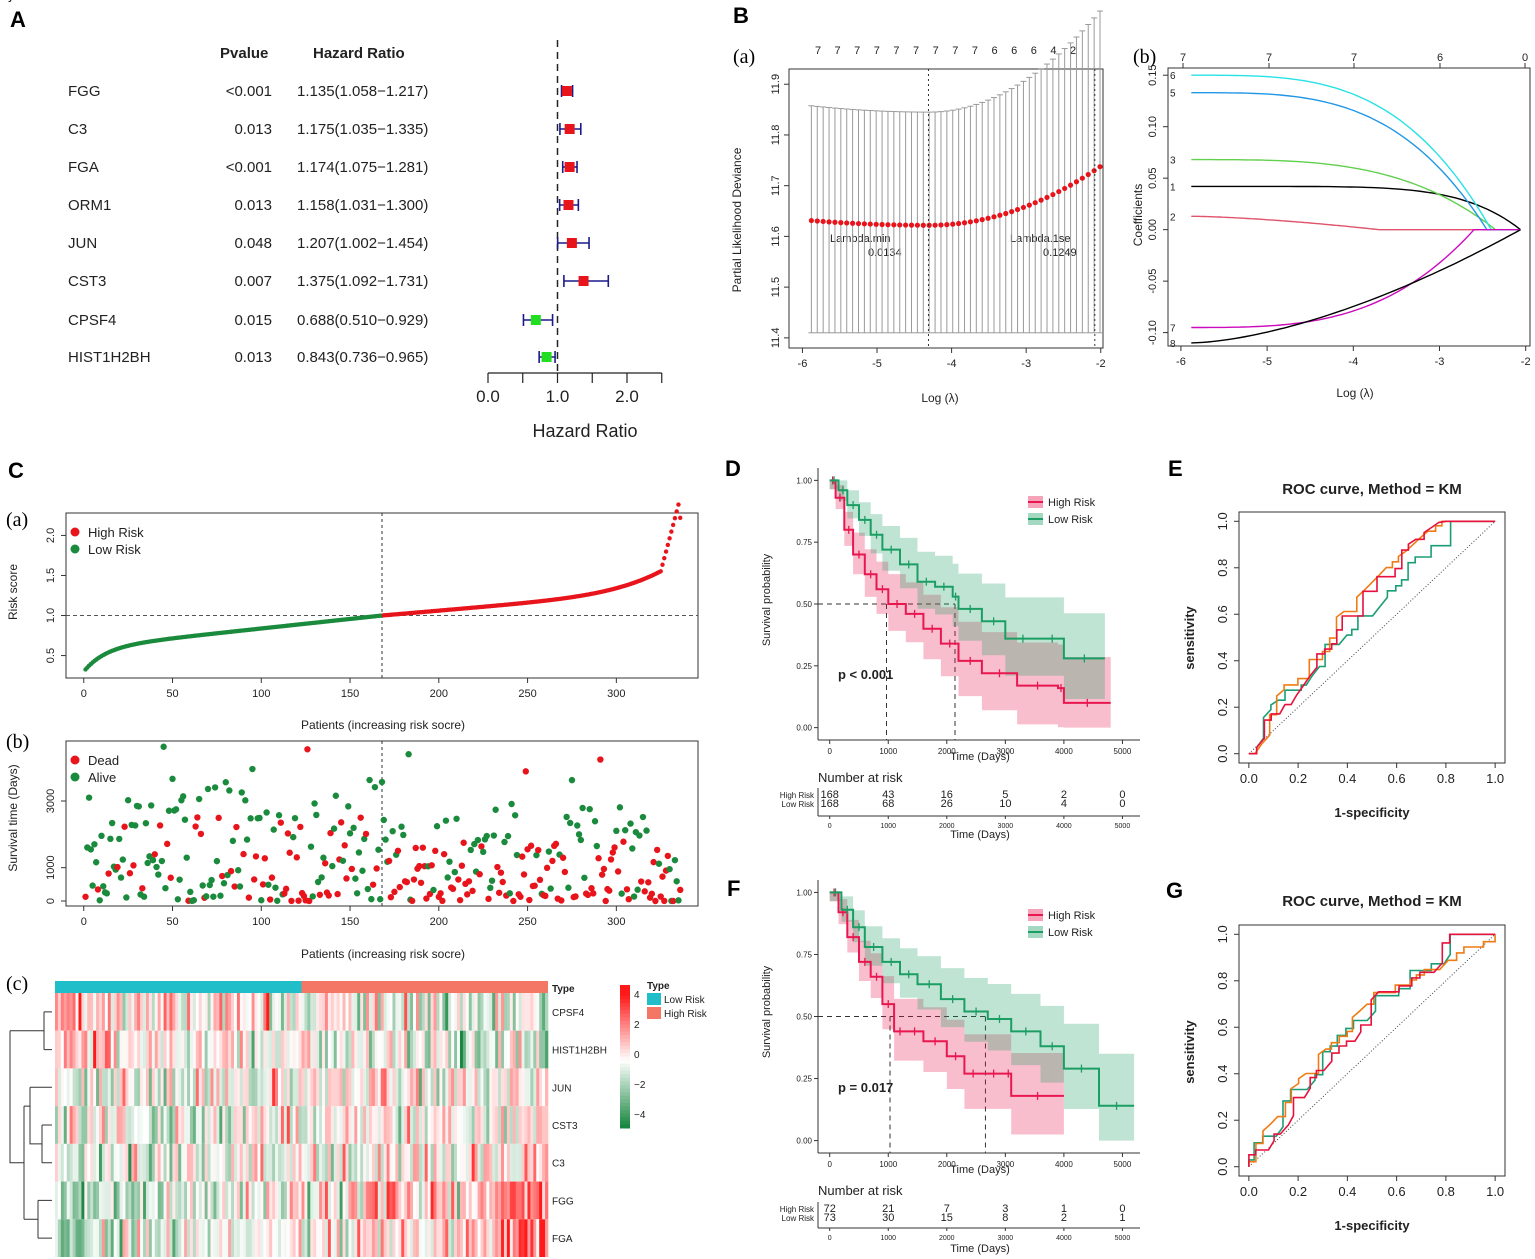  I want to click on y-tick-label: 0.6, so click(1222, 1027).